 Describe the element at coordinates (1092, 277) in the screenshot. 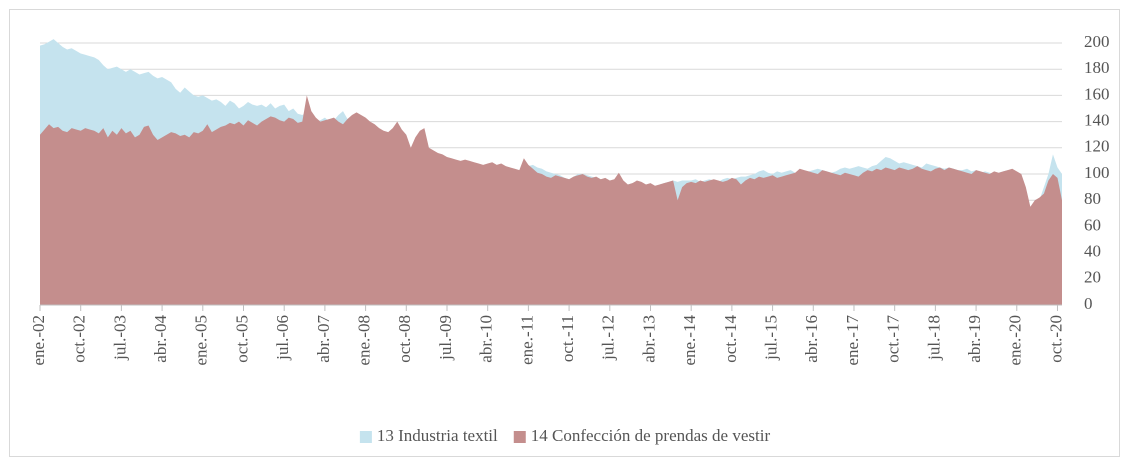

I see `y-tick-label: 20` at that location.